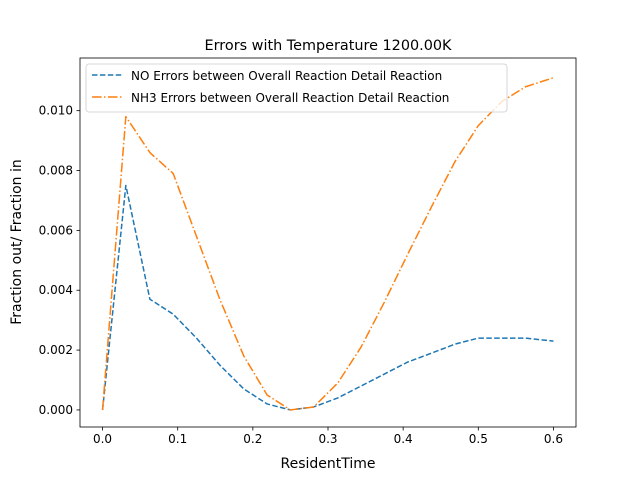  What do you see at coordinates (102, 439) in the screenshot?
I see `x-tick-label: 0.0` at bounding box center [102, 439].